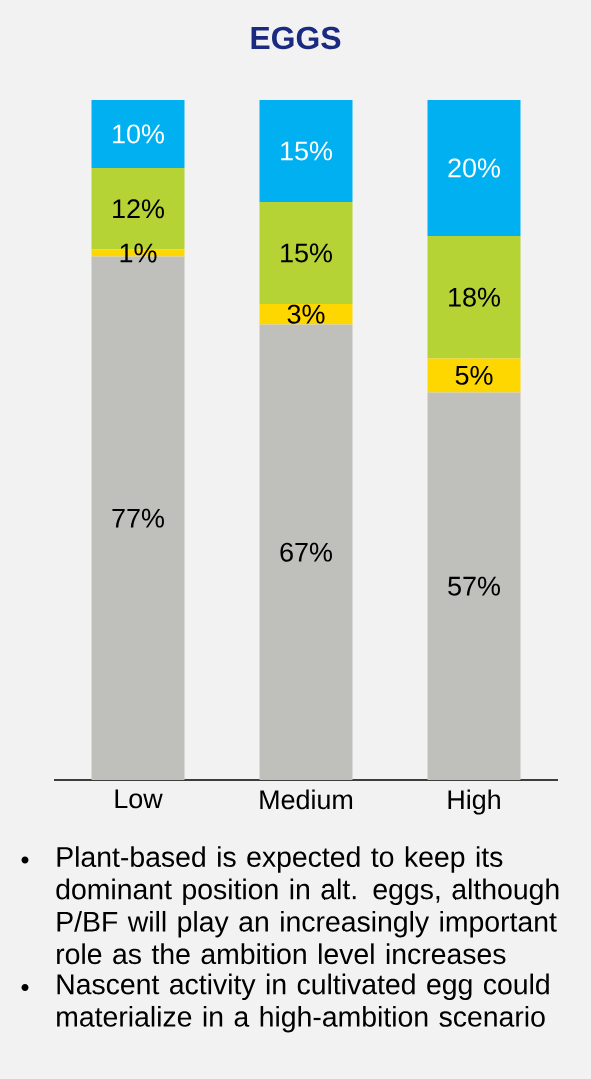 This screenshot has width=591, height=1079. What do you see at coordinates (296, 38) in the screenshot?
I see `chart-title: EGGS` at bounding box center [296, 38].